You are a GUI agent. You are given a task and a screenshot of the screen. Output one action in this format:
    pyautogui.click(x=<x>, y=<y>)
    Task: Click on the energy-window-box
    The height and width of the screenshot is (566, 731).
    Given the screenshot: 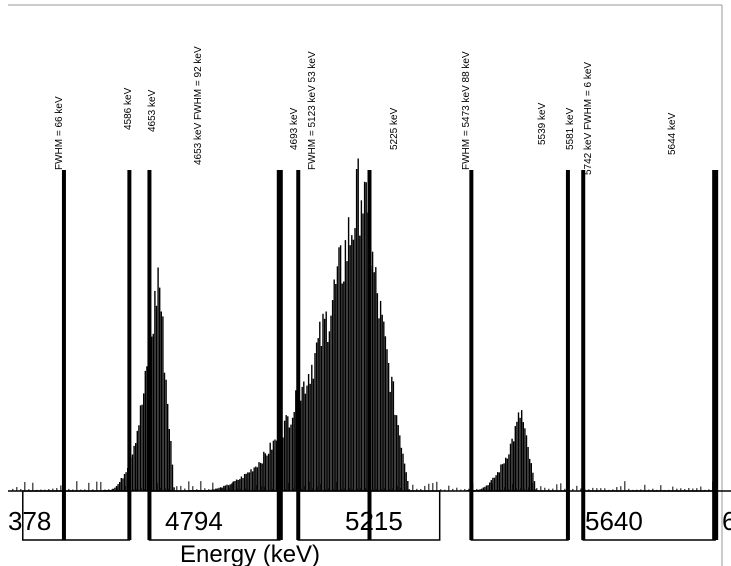 What is the action you would take?
    pyautogui.click(x=519, y=515)
    